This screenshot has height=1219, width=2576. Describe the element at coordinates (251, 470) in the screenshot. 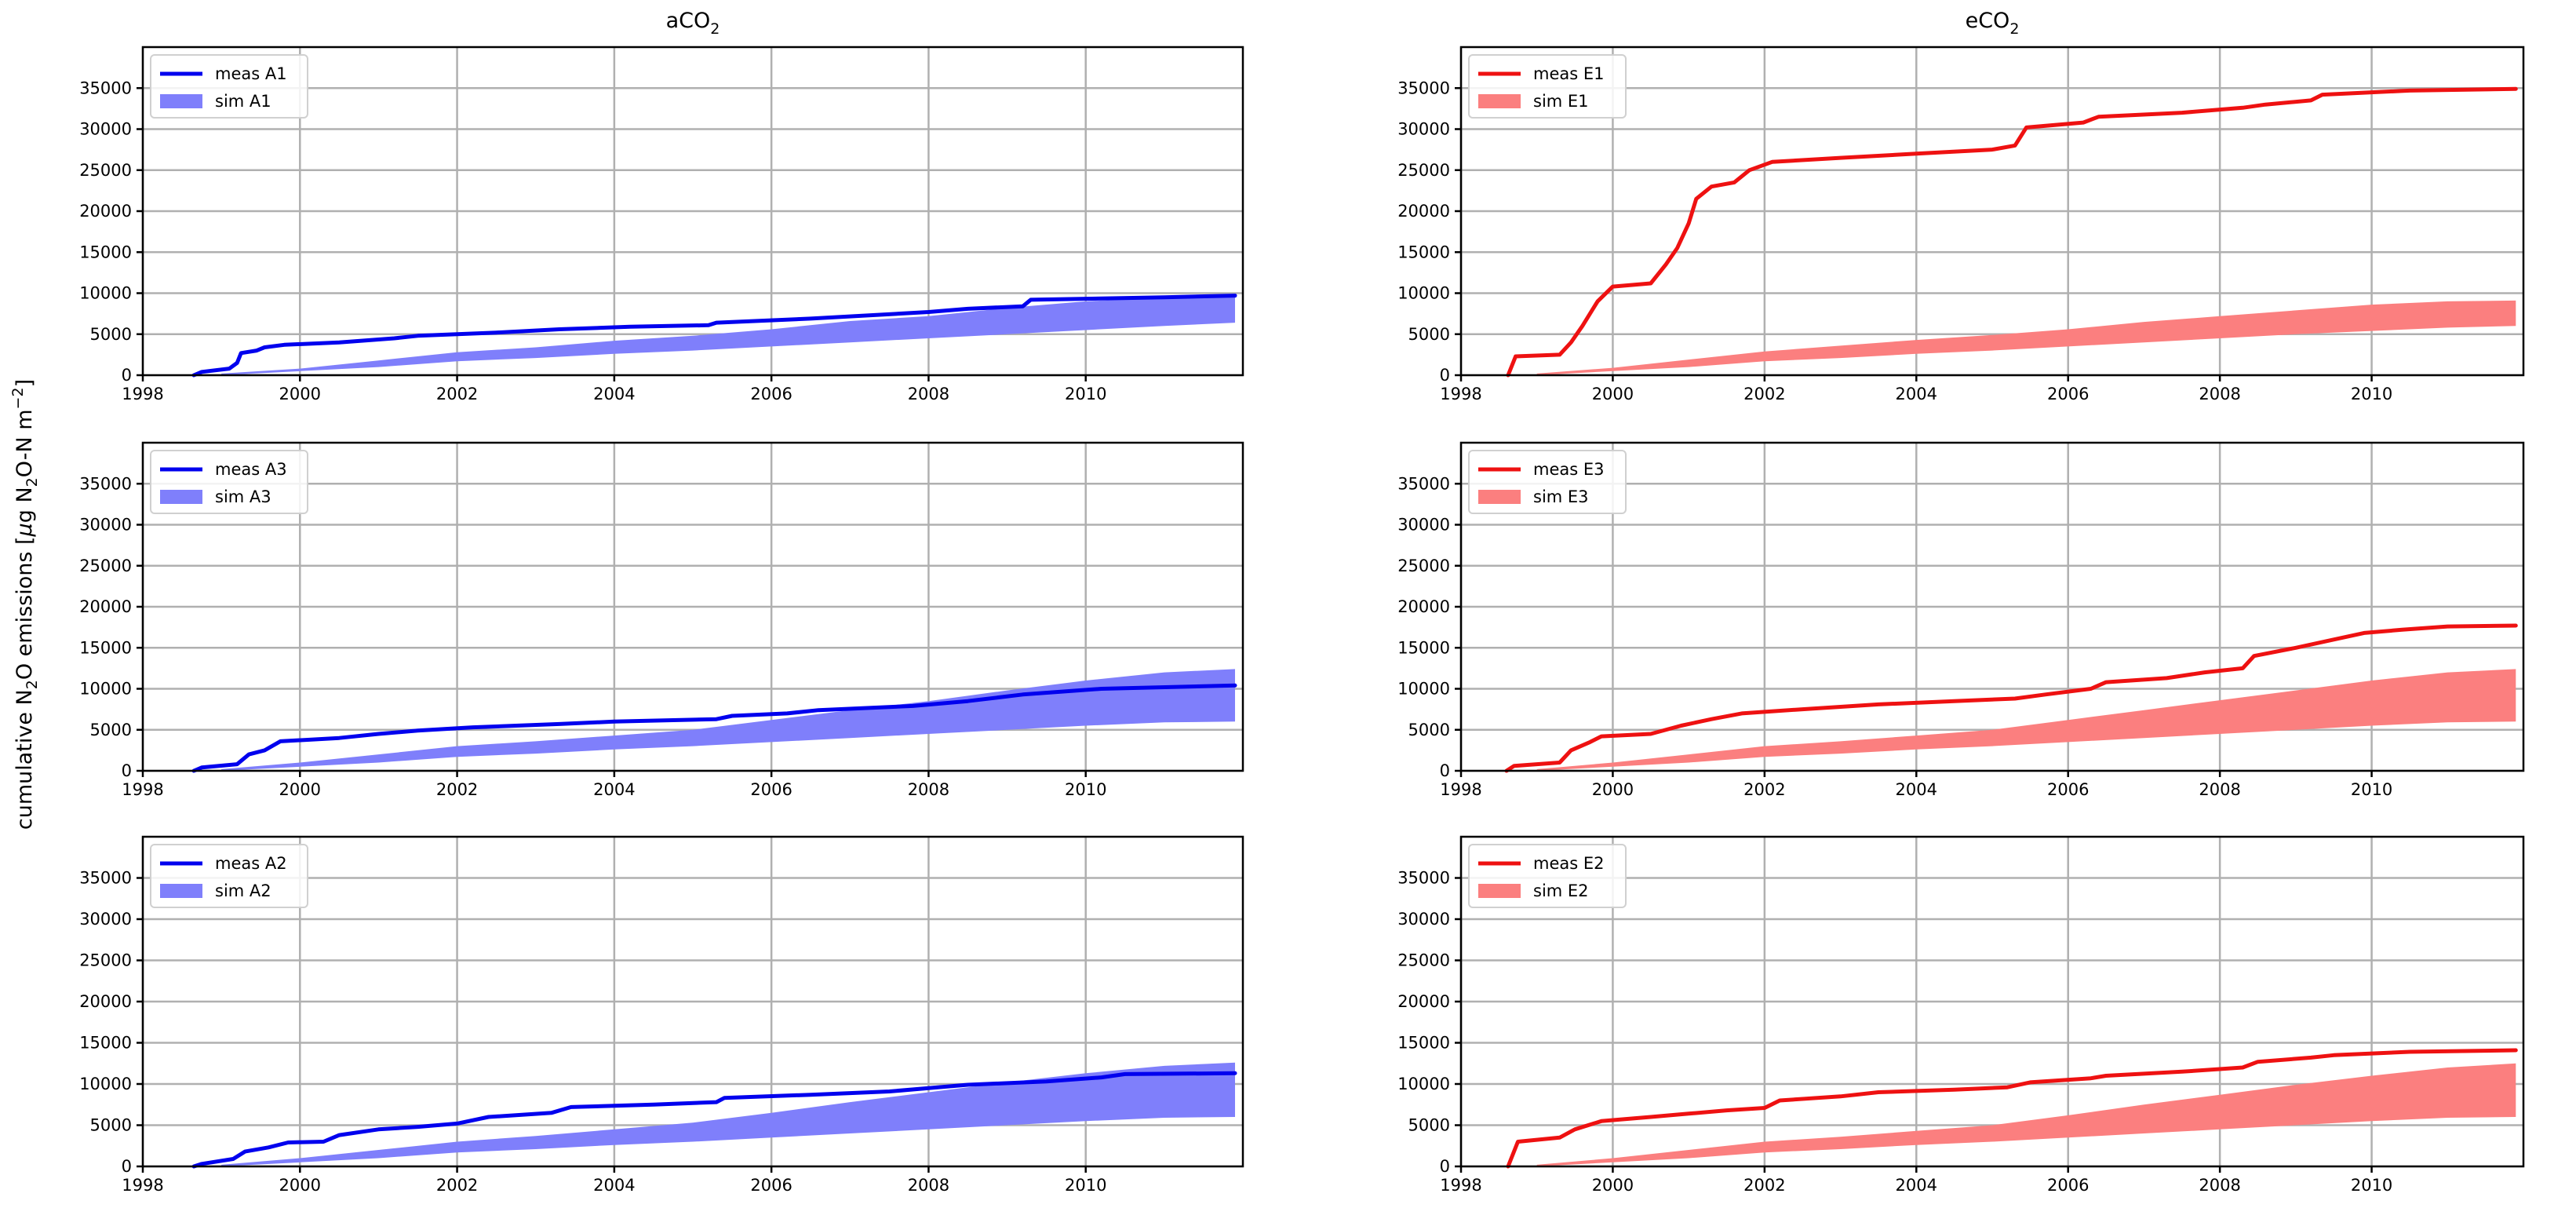

I see `legend-meas-label: meas A3` at that location.